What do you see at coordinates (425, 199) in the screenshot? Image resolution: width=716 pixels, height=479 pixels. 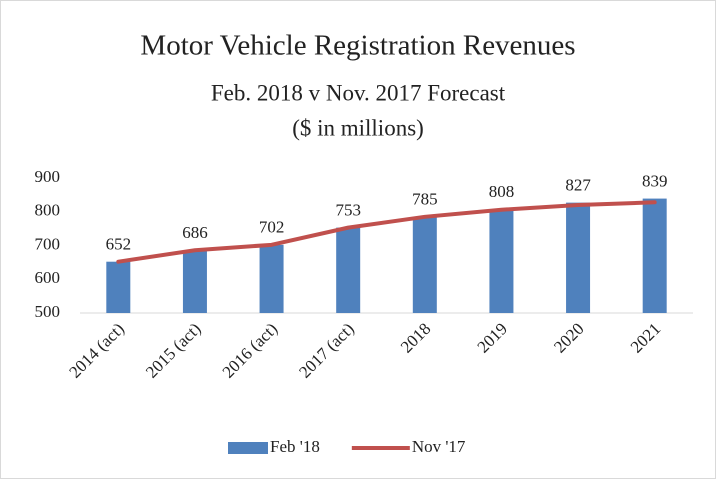 I see `data-label: 785` at bounding box center [425, 199].